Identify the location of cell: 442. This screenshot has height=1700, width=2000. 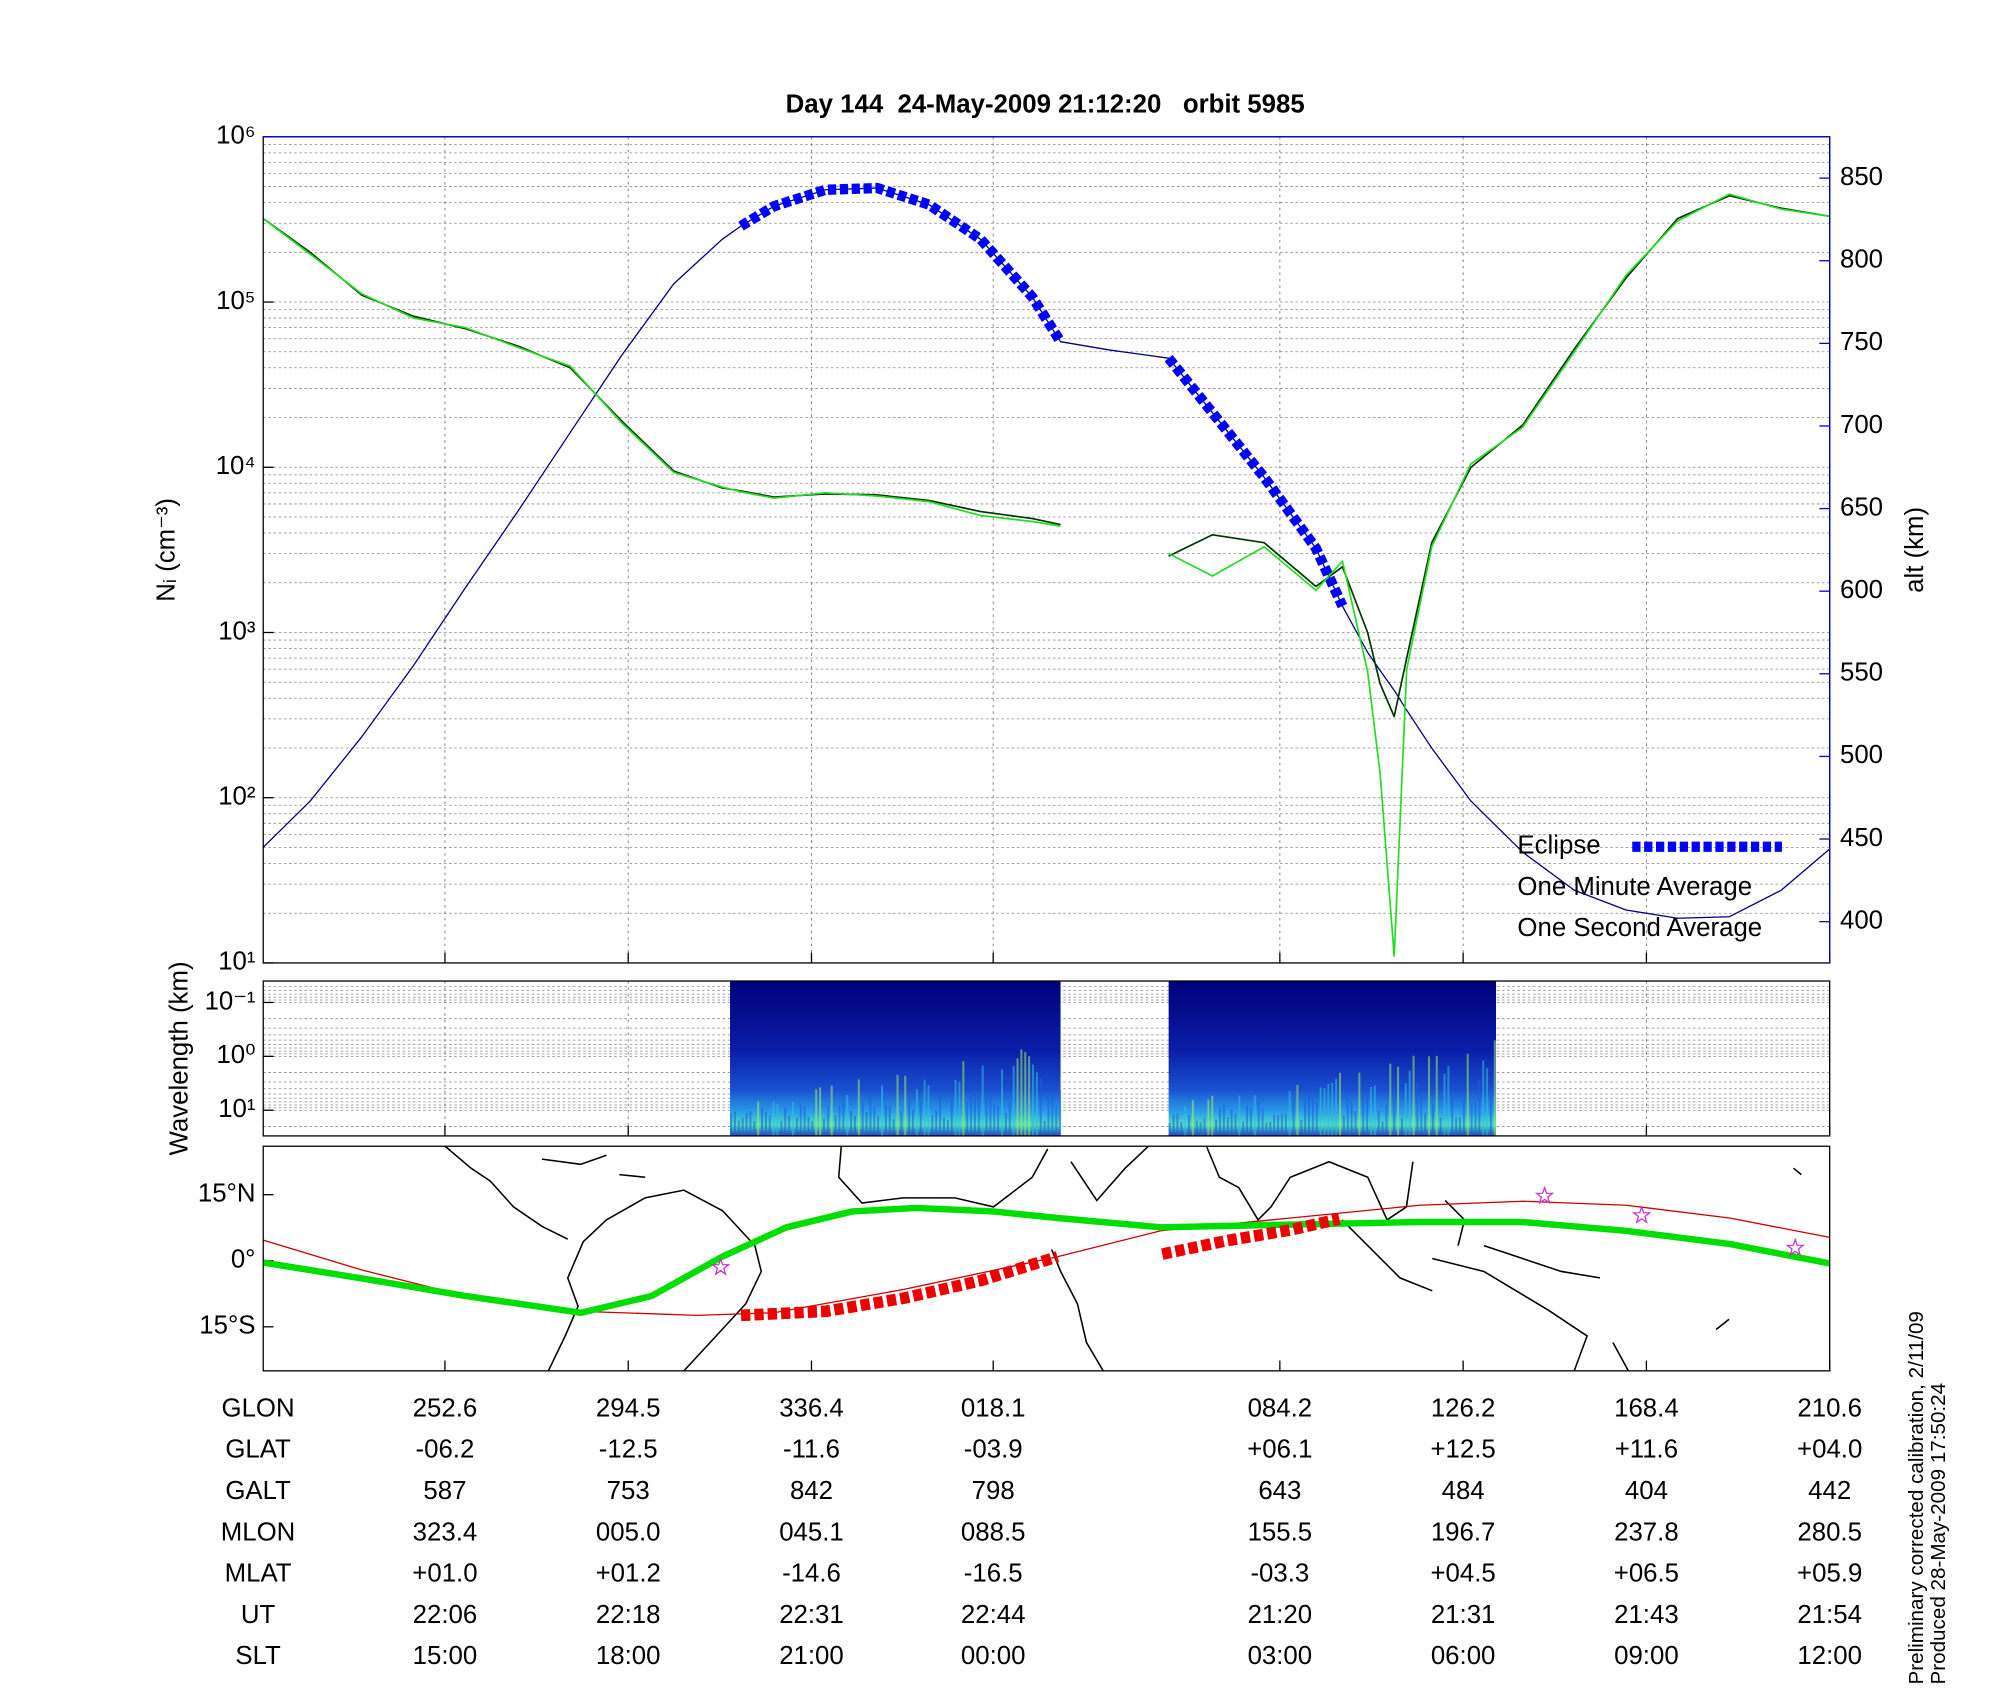
(1829, 1491).